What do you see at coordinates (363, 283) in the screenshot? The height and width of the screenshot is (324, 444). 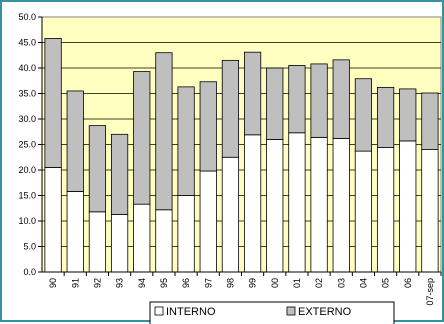 I see `x-tick-label: 04` at bounding box center [363, 283].